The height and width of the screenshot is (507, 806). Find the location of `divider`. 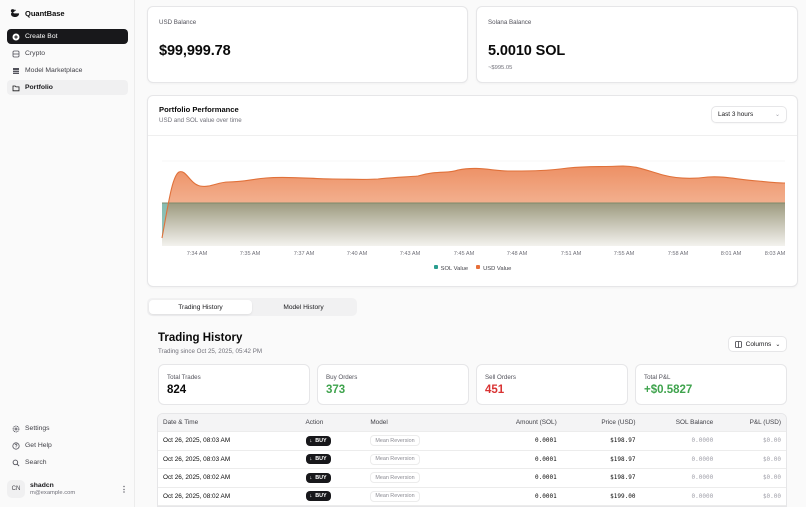

divider is located at coordinates (472, 135).